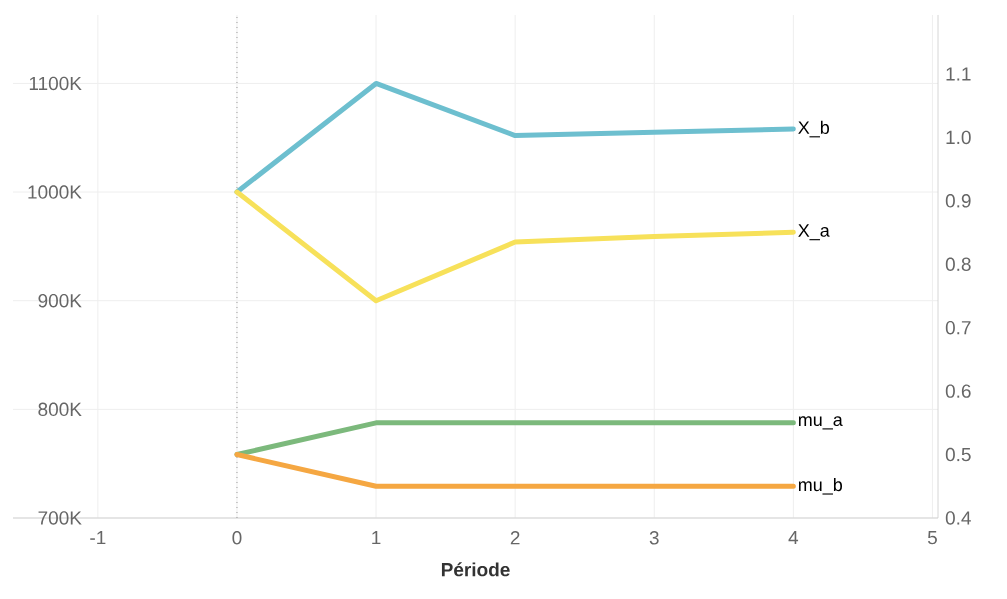 This screenshot has height=599, width=1007. What do you see at coordinates (958, 201) in the screenshot?
I see `y2-tick-label: 0.9` at bounding box center [958, 201].